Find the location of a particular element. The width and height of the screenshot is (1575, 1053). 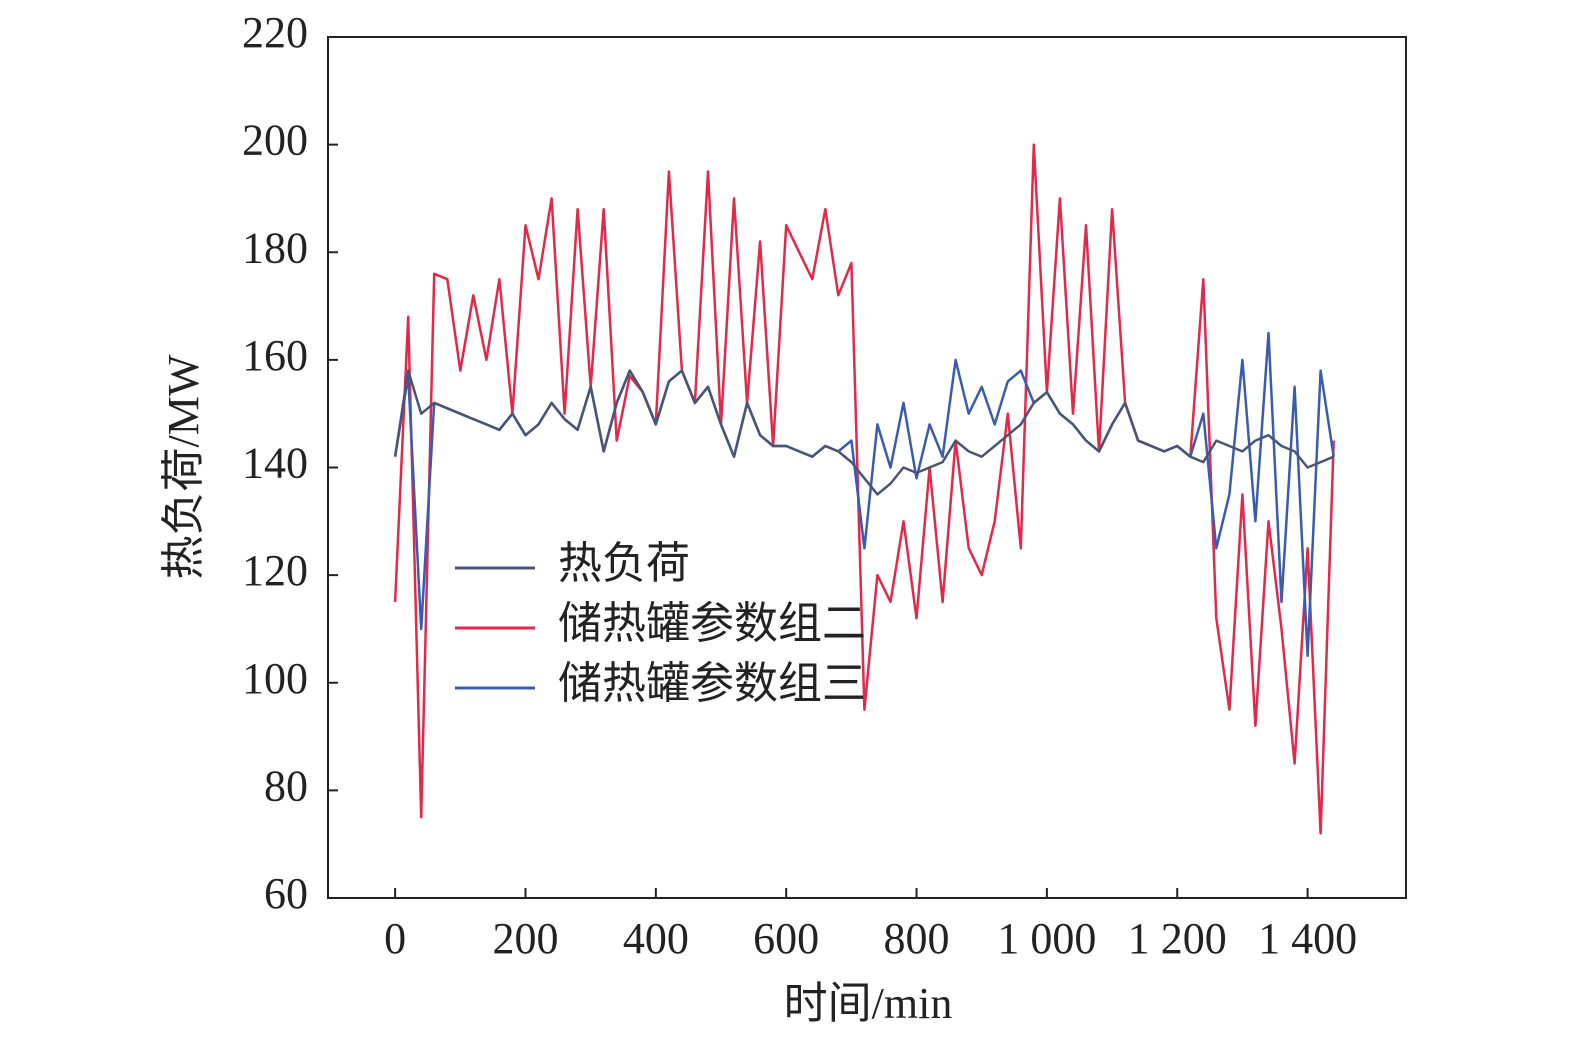

x-tick-label: 800 is located at coordinates (917, 938).